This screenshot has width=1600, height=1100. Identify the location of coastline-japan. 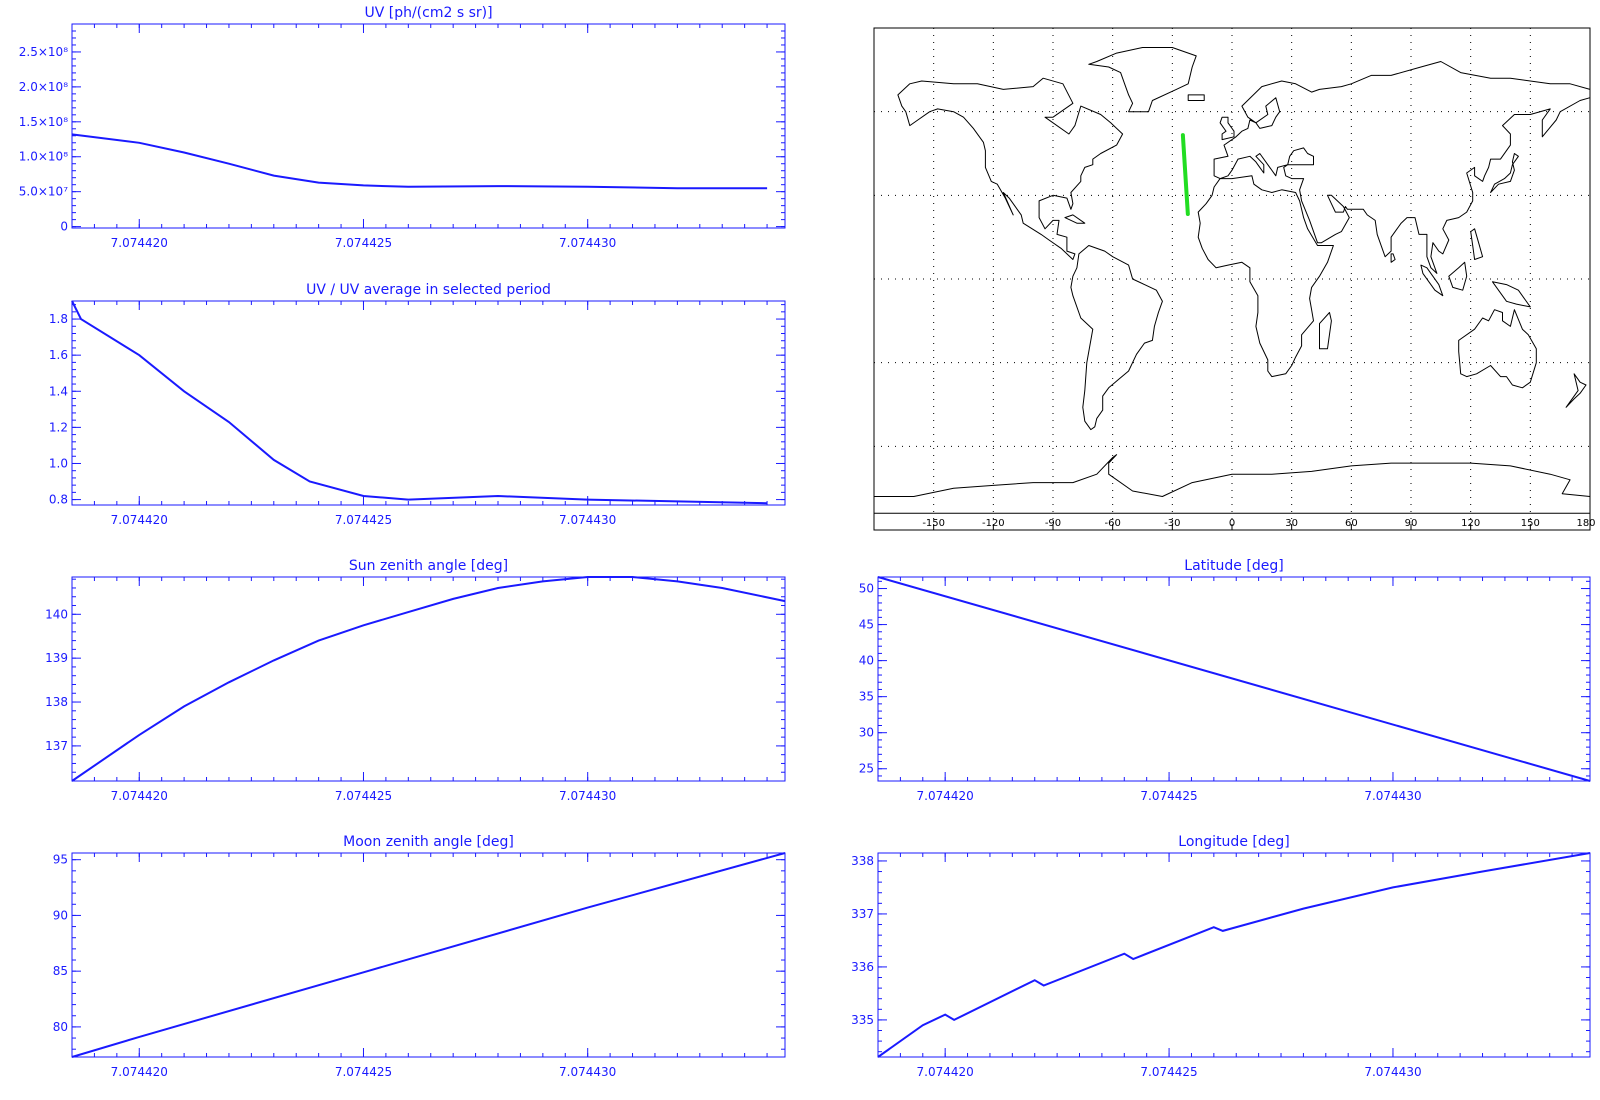
(1504, 173).